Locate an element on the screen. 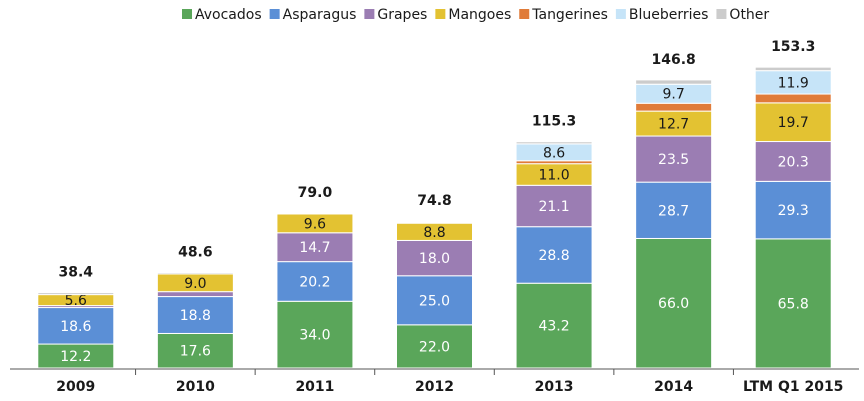 Image resolution: width=864 pixels, height=401 pixels. value-label: 19.7 is located at coordinates (793, 123).